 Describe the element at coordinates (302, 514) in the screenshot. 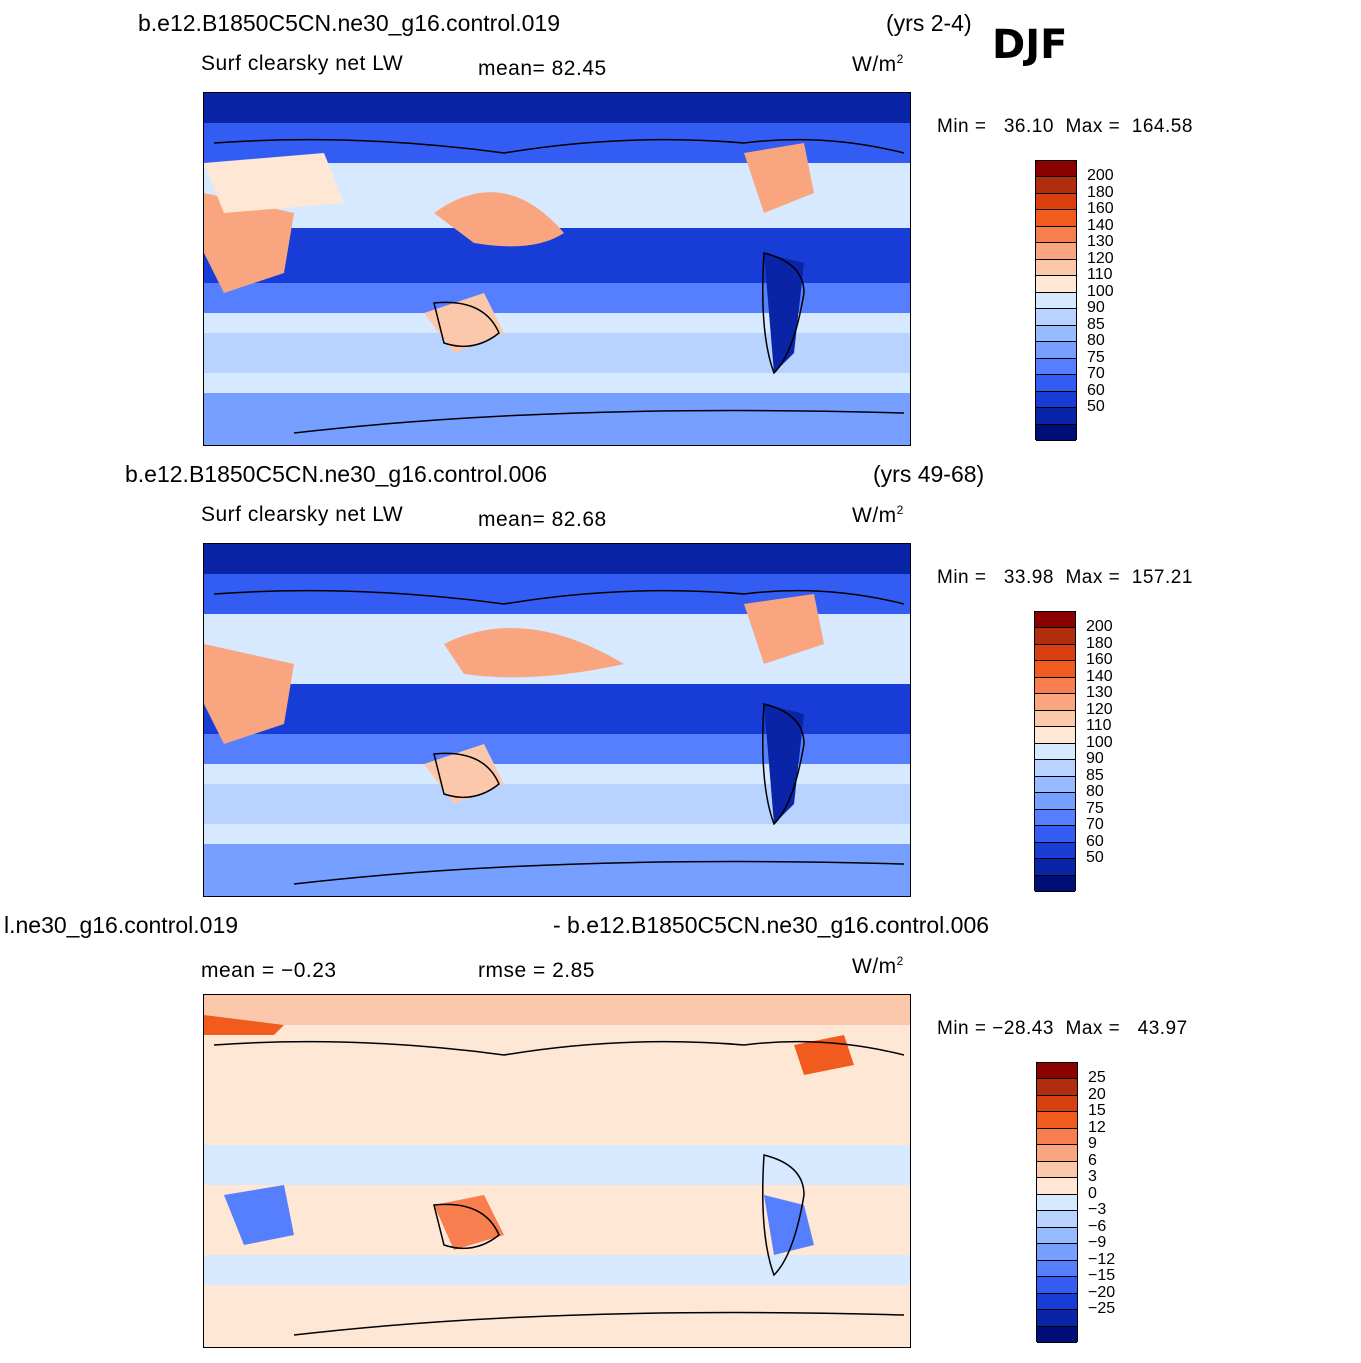

I see `panel2-field-name: Surf clearsky net LW` at that location.